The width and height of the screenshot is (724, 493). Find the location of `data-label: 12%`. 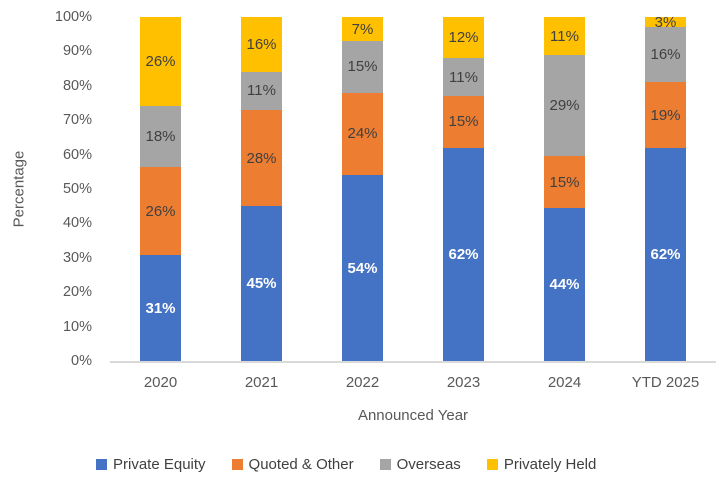

data-label: 12% is located at coordinates (463, 38).